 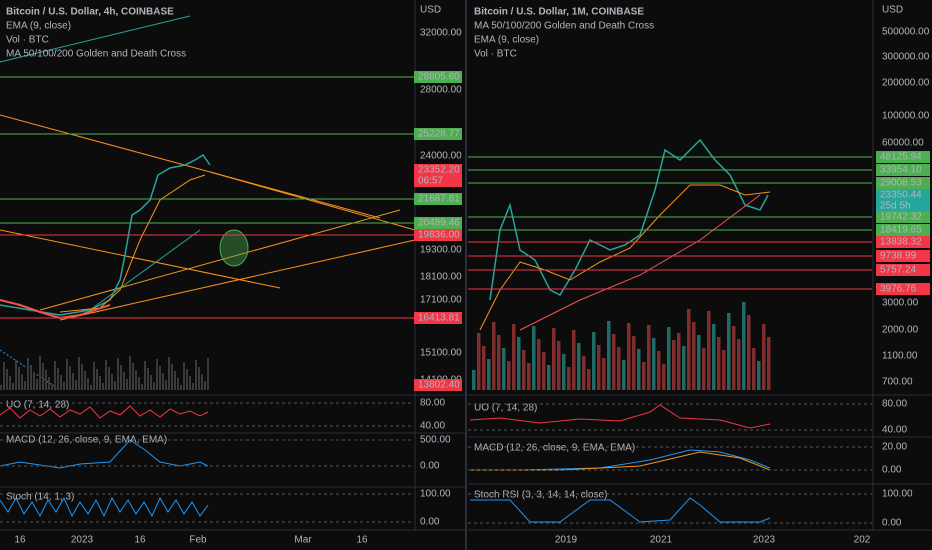 I want to click on time-tick: Feb, so click(x=198, y=540).